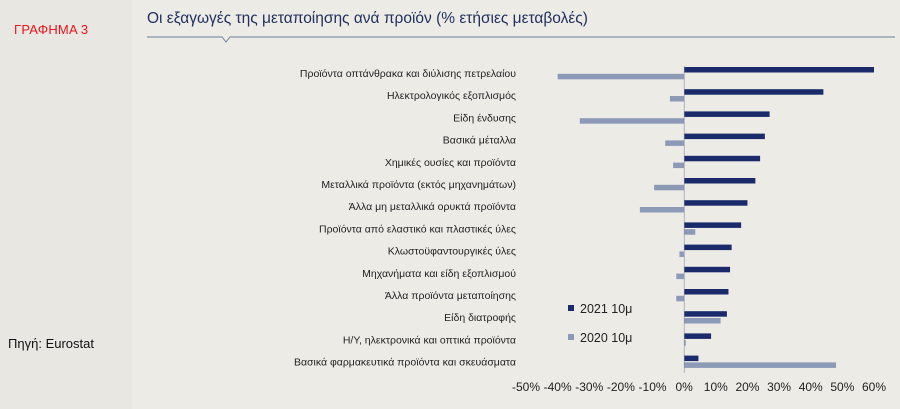  Describe the element at coordinates (874, 387) in the screenshot. I see `x-tick-label: 60%` at that location.